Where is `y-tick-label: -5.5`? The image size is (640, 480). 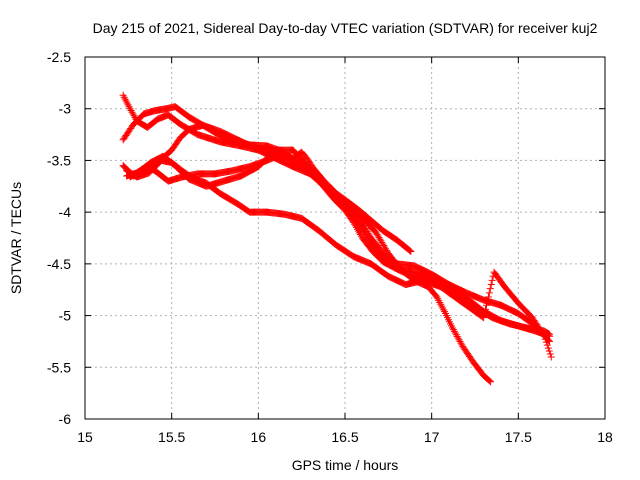 y-tick-label: -5.5 is located at coordinates (59, 367).